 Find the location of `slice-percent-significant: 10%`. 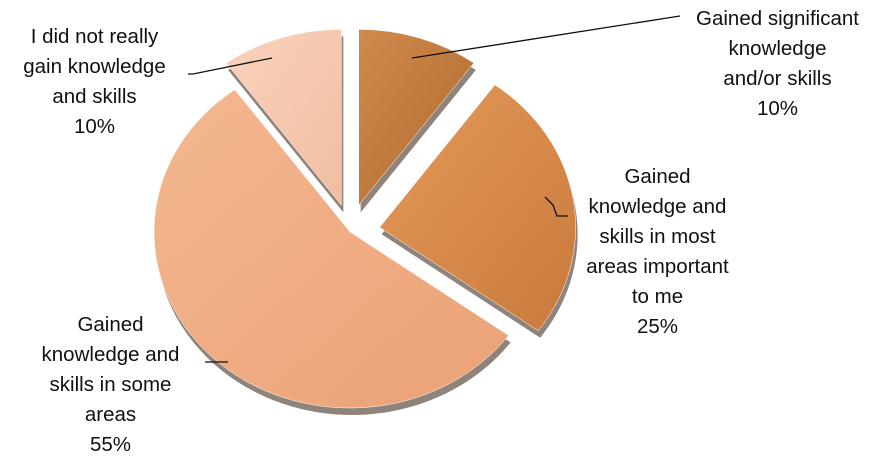

slice-percent-significant: 10% is located at coordinates (777, 108).